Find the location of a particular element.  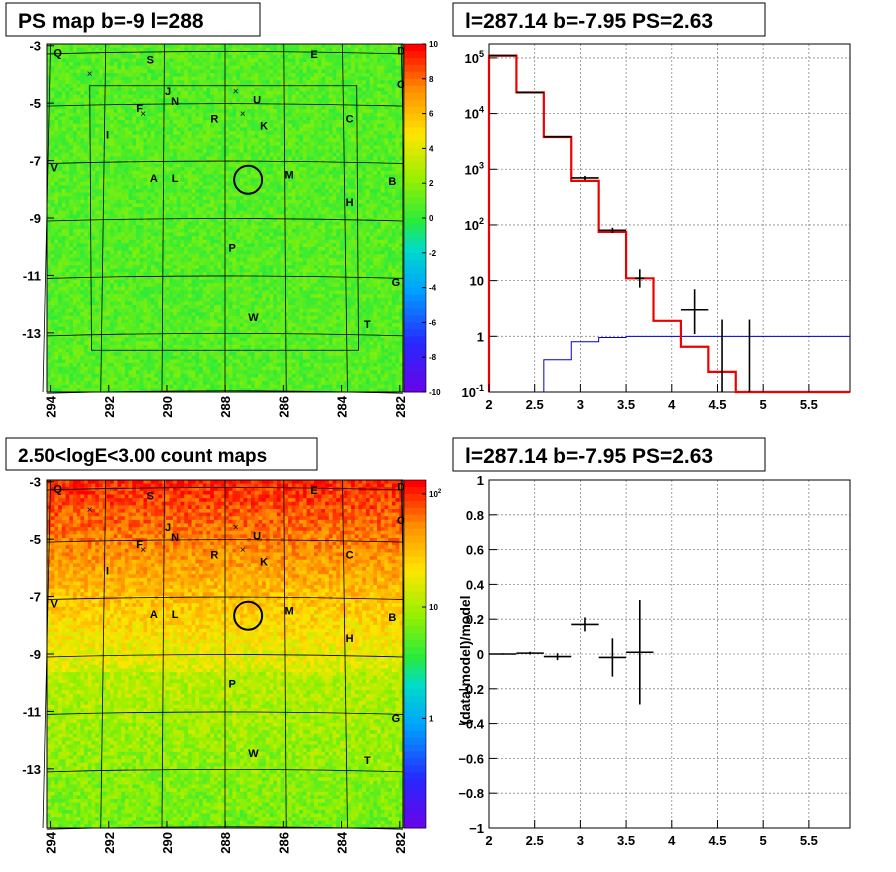

y-tick-label: 10⁻¹ is located at coordinates (473, 391).